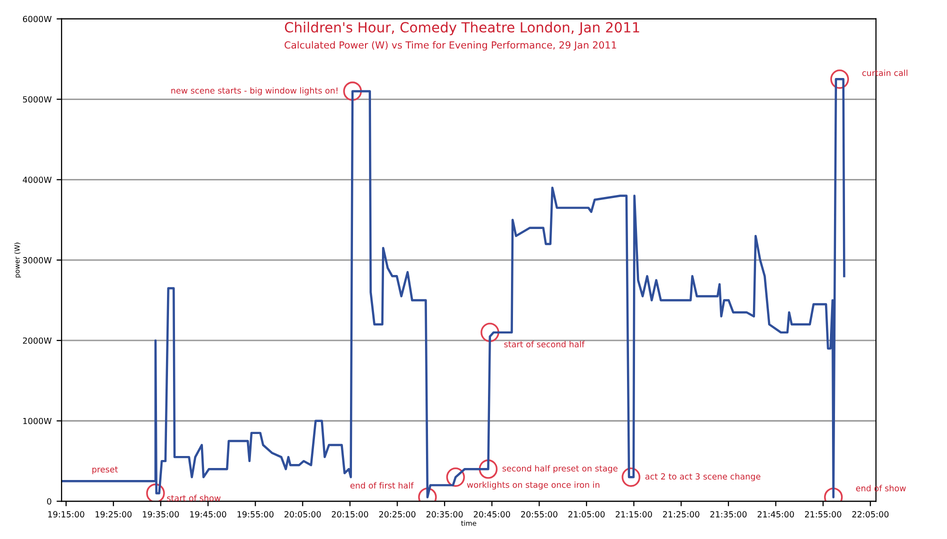 The image size is (947, 539). Describe the element at coordinates (681, 514) in the screenshot. I see `x-tick-label: 21:25:00` at that location.